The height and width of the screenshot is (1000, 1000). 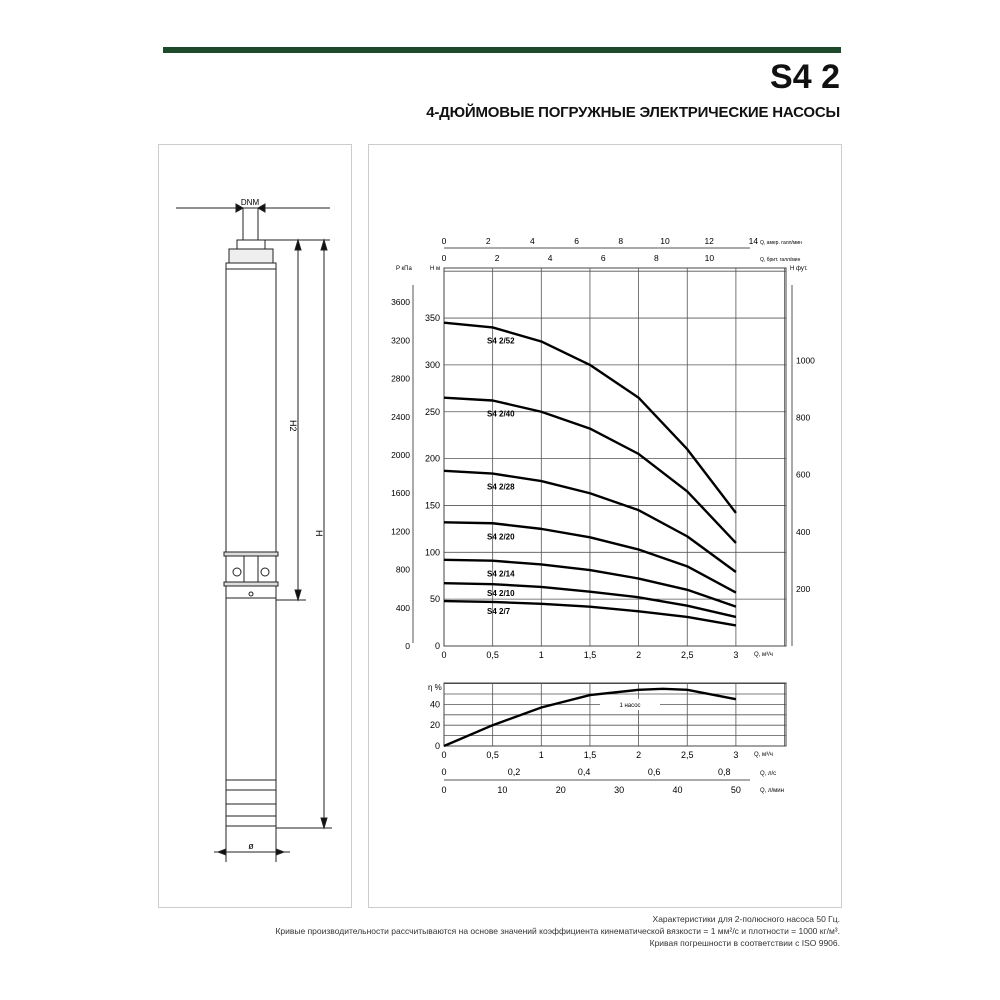 I want to click on ft-tick-label: 600, so click(x=803, y=475).